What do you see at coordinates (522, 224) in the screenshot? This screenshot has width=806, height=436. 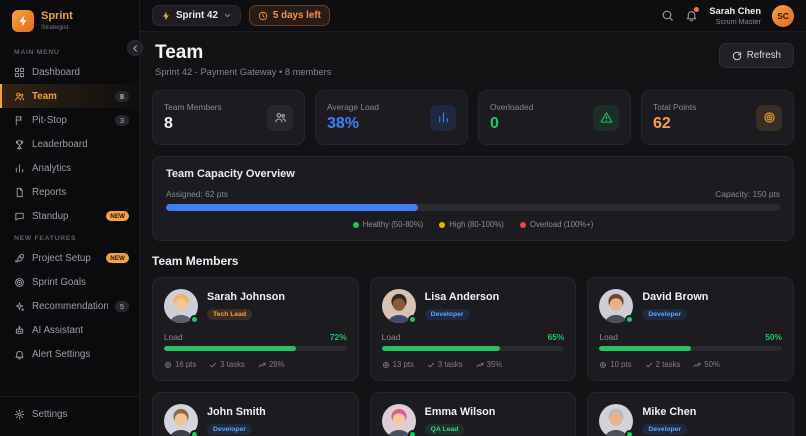 I see `overload-dot` at bounding box center [522, 224].